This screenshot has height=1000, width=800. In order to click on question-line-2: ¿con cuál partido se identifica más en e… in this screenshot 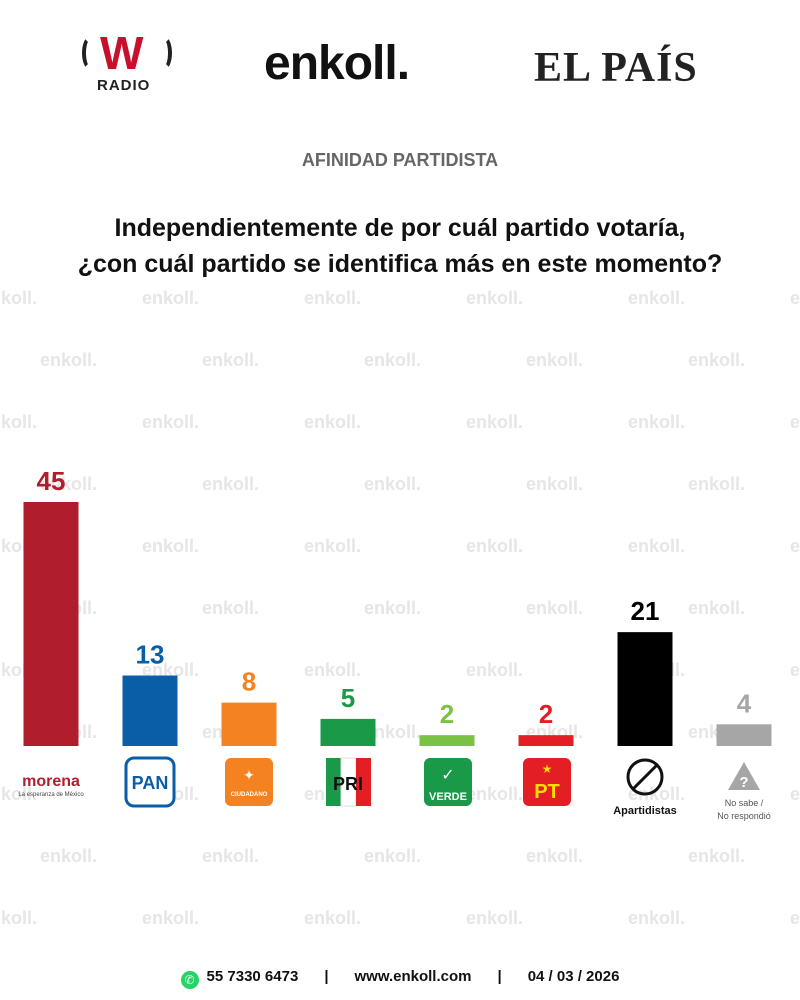, I will do `click(400, 264)`.